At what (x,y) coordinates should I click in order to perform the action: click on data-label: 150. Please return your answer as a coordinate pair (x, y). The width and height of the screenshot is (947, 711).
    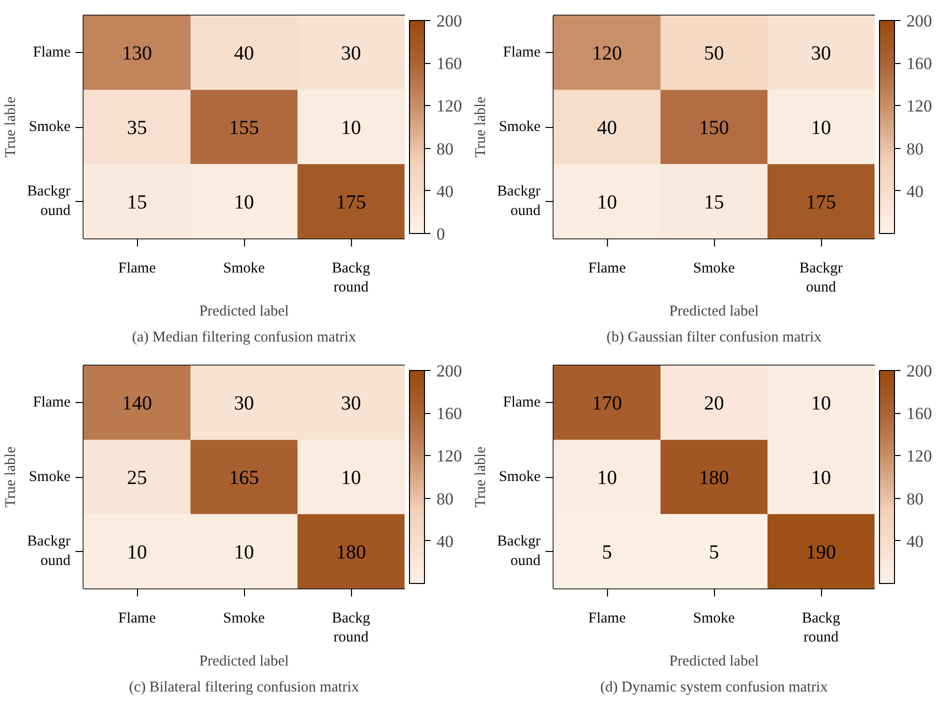
    Looking at the image, I should click on (714, 128).